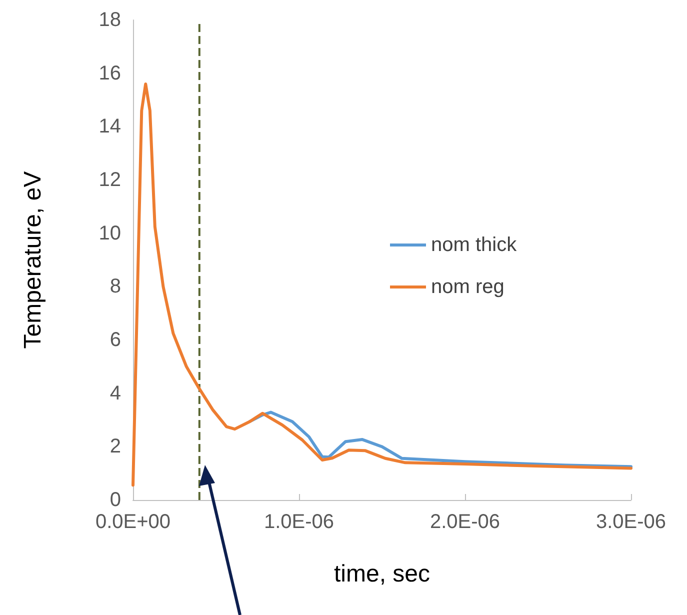 The height and width of the screenshot is (615, 687). I want to click on legend-label: nom reg, so click(467, 287).